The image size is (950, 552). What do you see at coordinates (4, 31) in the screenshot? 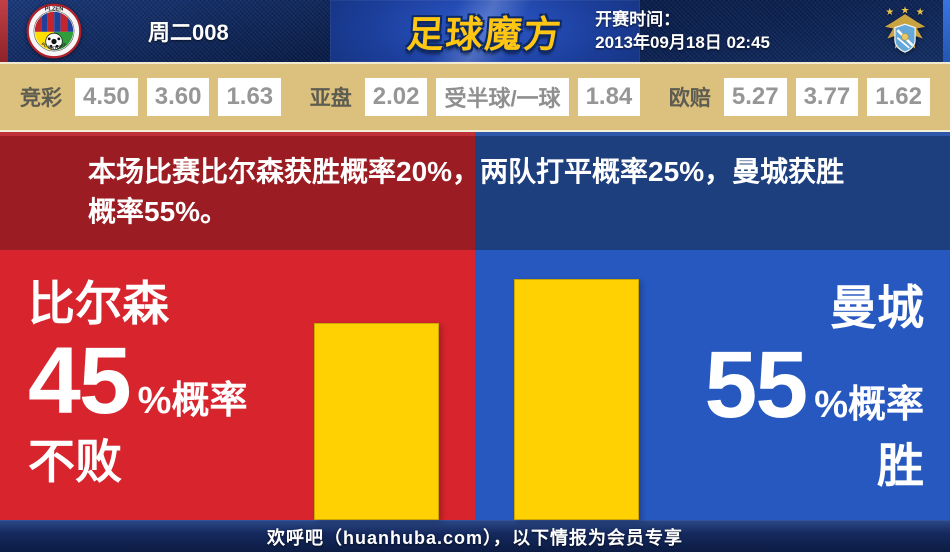
I see `header-left-accent` at bounding box center [4, 31].